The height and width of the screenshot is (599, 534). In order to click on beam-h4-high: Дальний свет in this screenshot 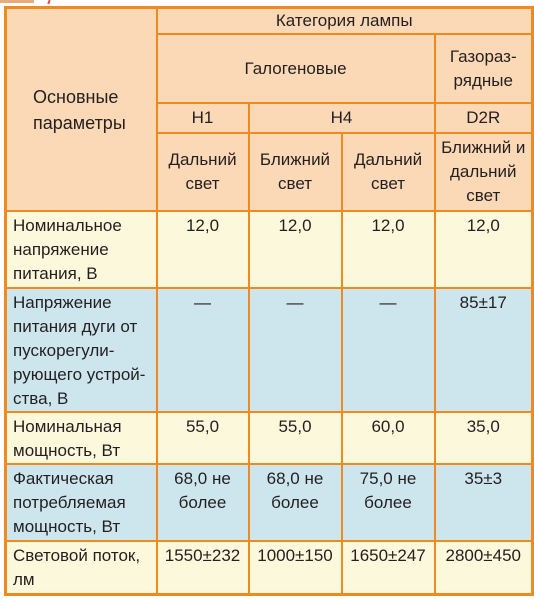, I will do `click(388, 172)`.